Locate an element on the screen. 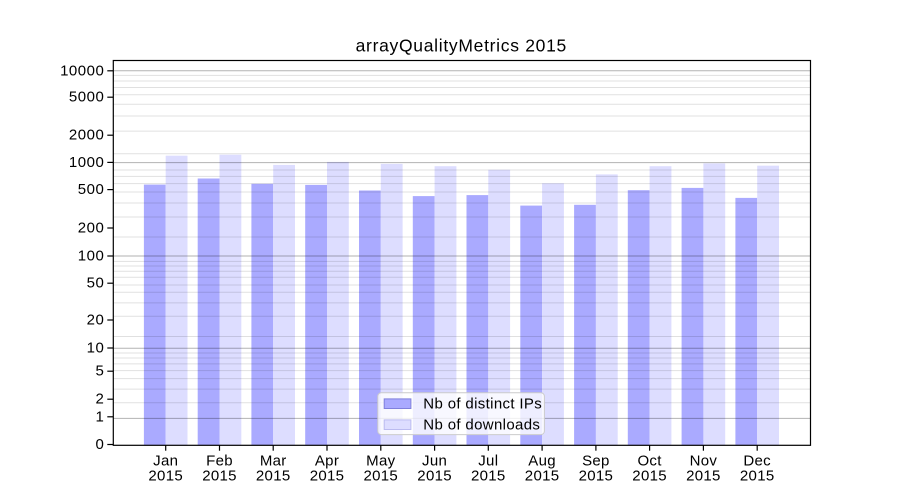  svg-text: Jan is located at coordinates (165, 460).